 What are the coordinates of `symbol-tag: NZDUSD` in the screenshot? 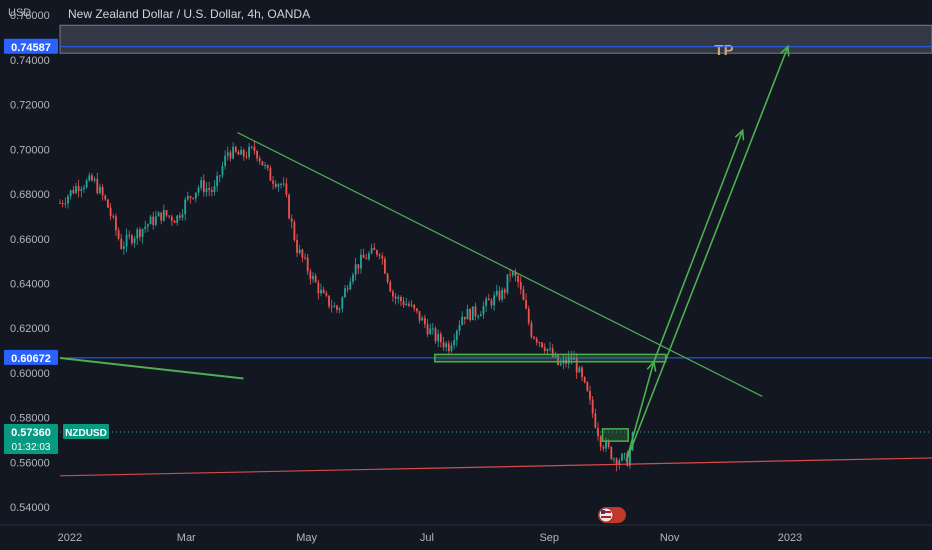 It's located at (86, 433).